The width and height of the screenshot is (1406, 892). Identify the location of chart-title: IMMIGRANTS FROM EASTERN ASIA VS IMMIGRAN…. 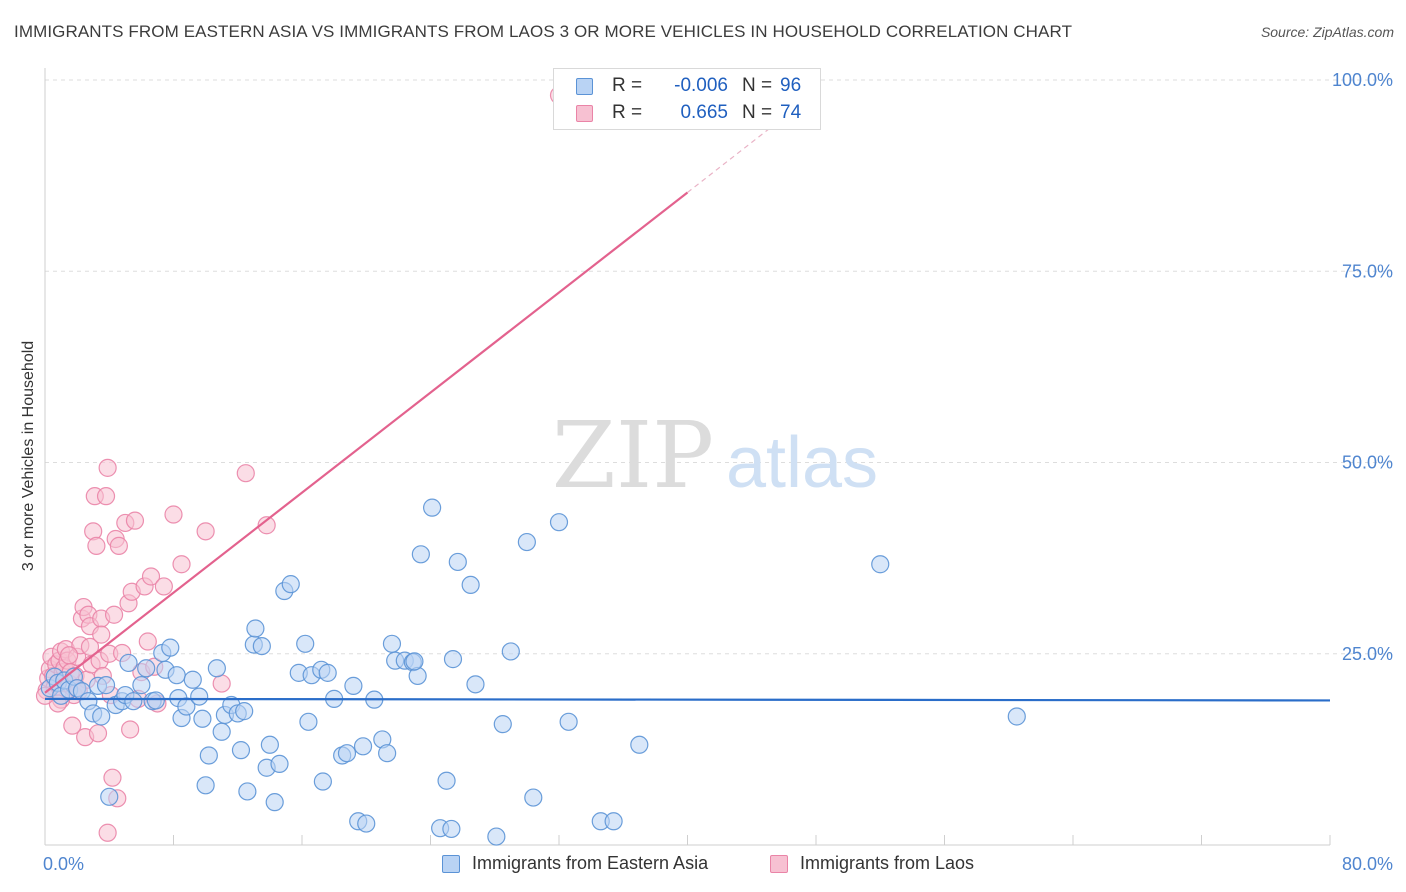
(543, 31).